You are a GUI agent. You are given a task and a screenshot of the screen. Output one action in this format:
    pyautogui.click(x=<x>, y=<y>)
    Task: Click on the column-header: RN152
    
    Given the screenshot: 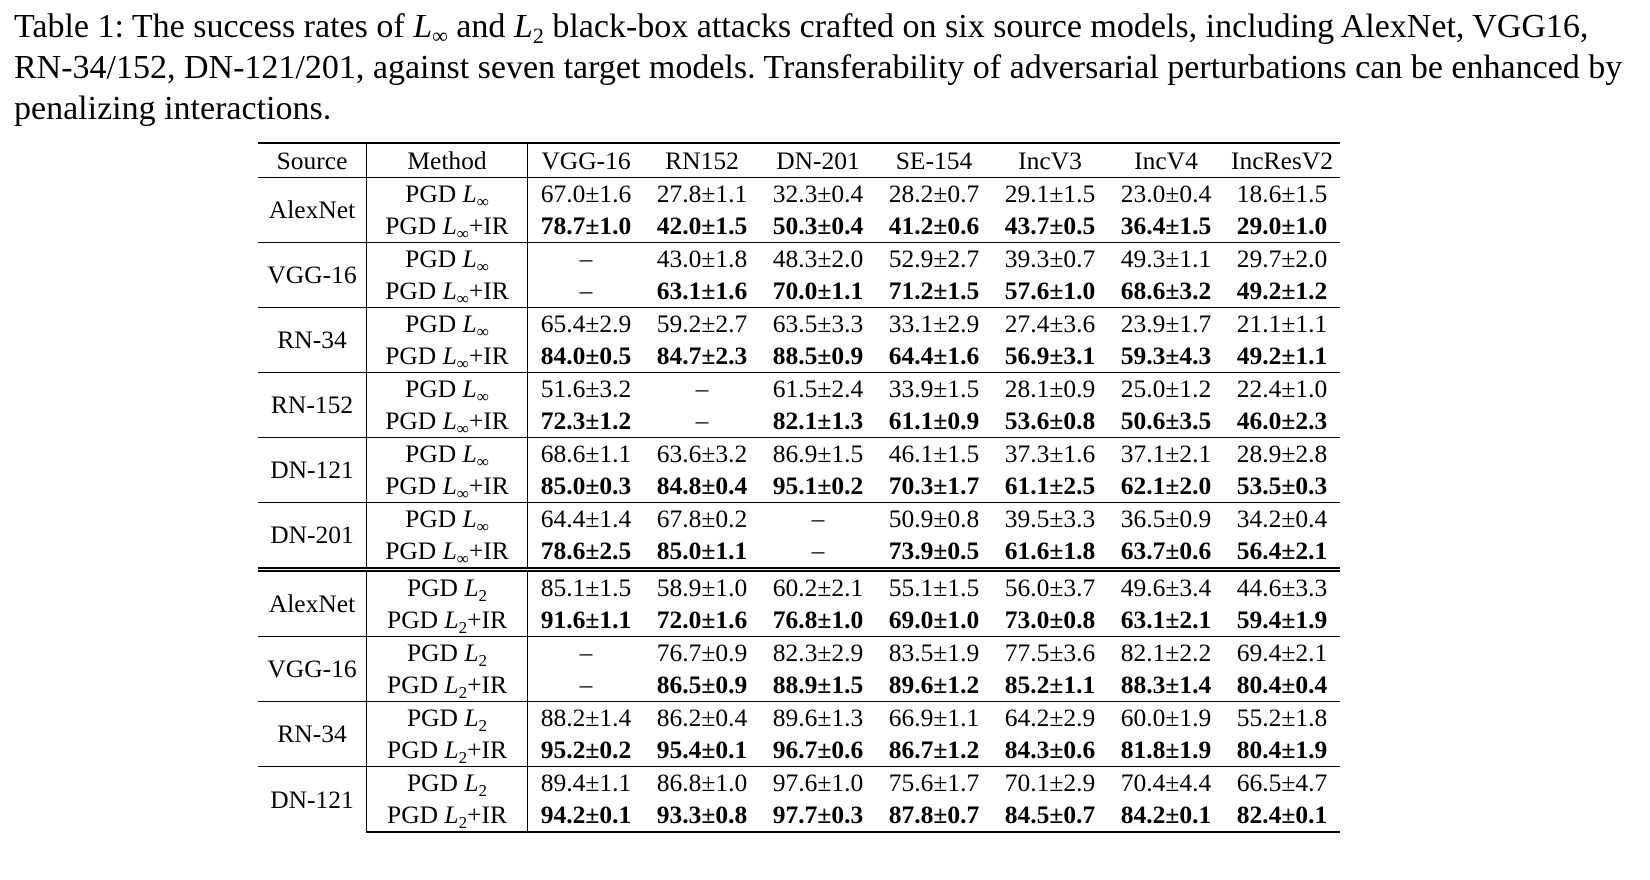 What is the action you would take?
    pyautogui.click(x=702, y=160)
    